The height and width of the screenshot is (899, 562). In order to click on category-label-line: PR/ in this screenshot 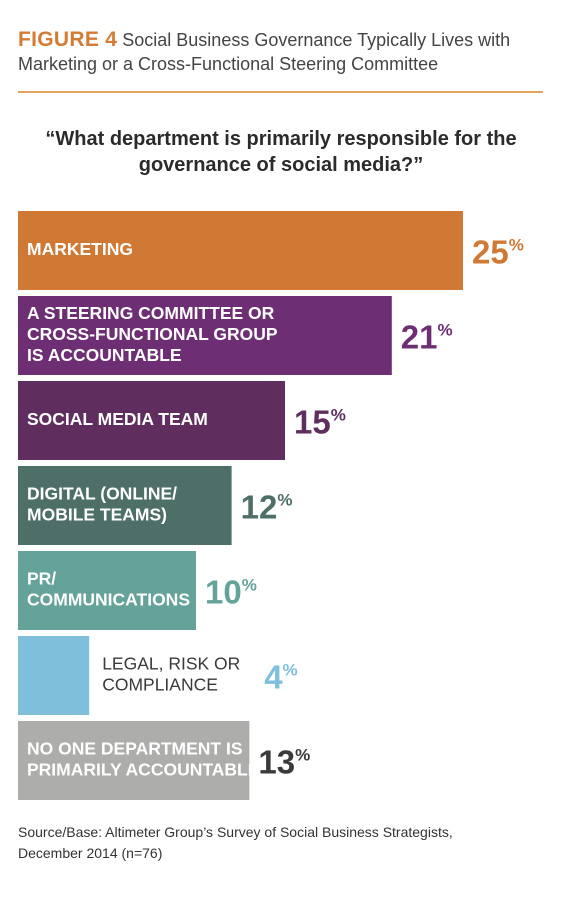, I will do `click(41, 579)`.